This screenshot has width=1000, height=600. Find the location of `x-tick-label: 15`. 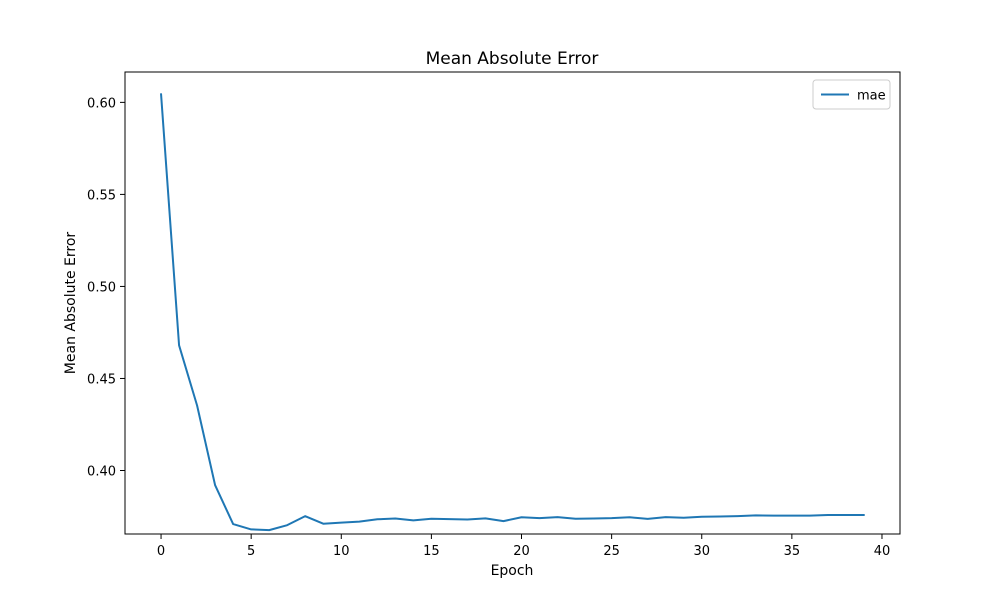

x-tick-label: 15 is located at coordinates (431, 551).